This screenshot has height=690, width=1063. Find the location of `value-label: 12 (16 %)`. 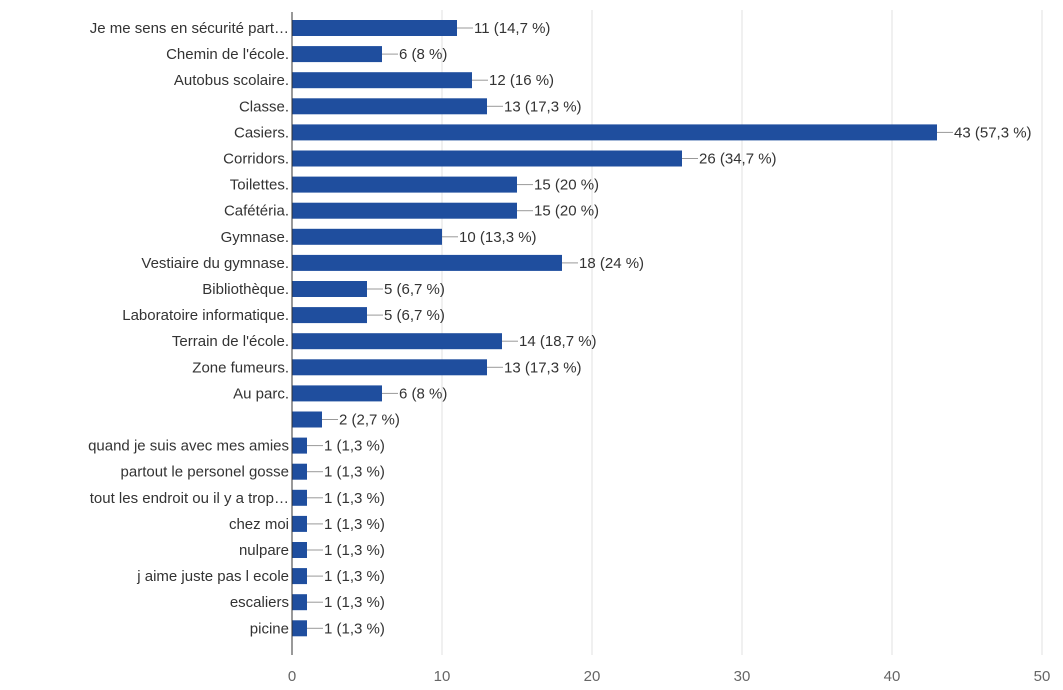

value-label: 12 (16 %) is located at coordinates (521, 80).